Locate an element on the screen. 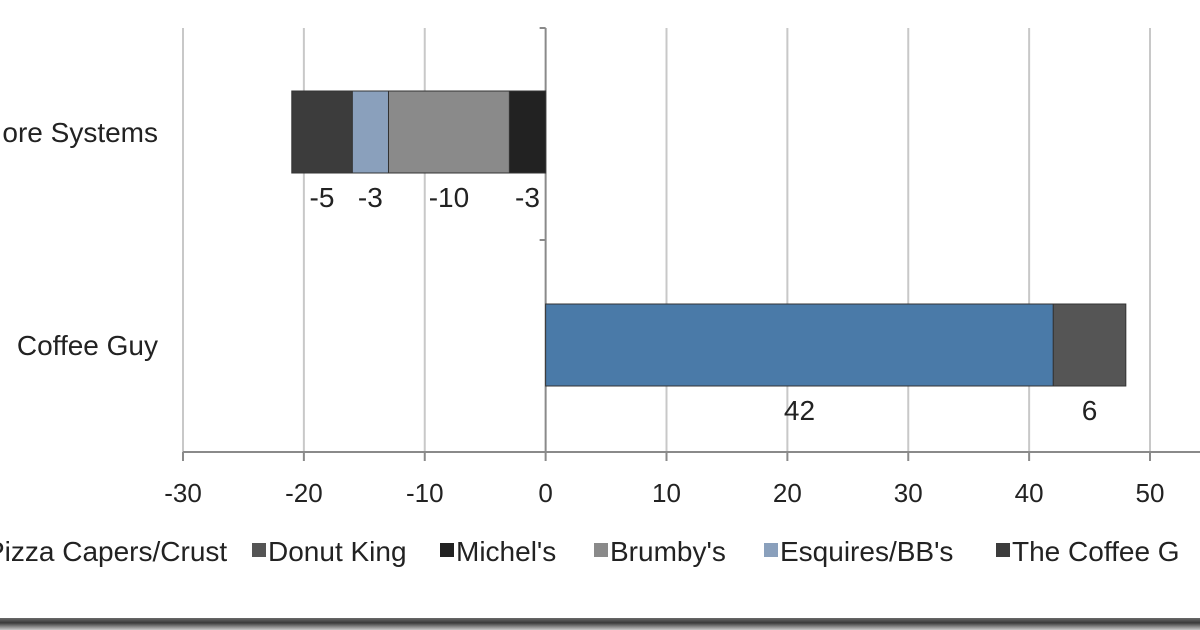 The height and width of the screenshot is (630, 1200). x-tick-label: 0 is located at coordinates (545, 493).